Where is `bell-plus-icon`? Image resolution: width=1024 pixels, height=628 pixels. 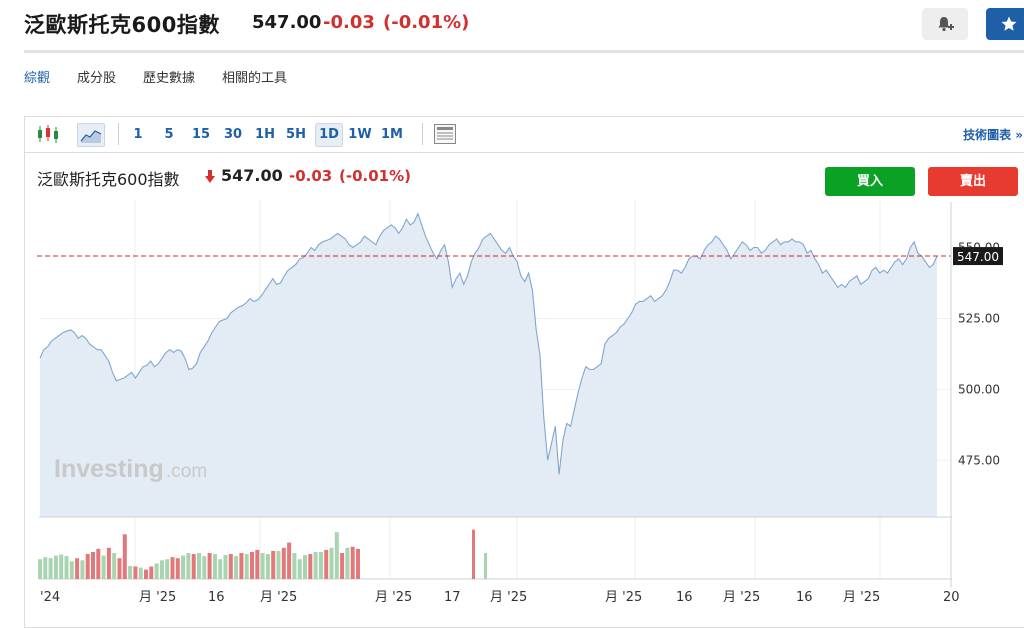
bell-plus-icon is located at coordinates (946, 24).